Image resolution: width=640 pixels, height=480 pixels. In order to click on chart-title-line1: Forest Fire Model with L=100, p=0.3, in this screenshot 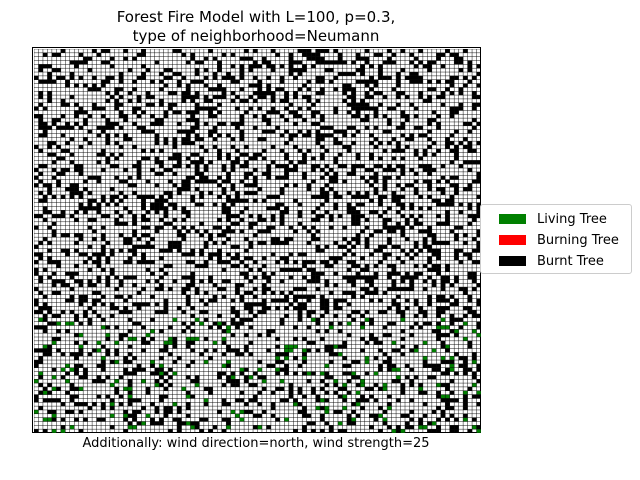, I will do `click(256, 17)`.